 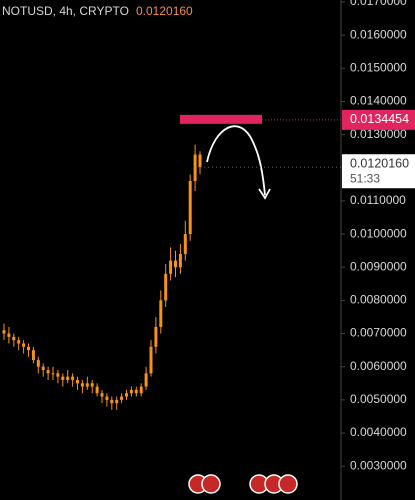 I want to click on y-tick-label: 0.0030000, so click(x=378, y=465).